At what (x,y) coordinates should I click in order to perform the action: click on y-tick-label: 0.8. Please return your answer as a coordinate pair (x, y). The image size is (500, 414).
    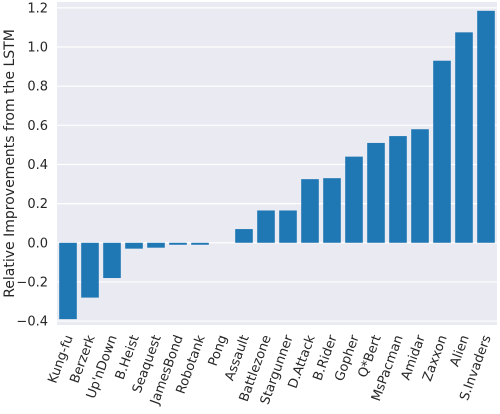
    Looking at the image, I should click on (37, 87).